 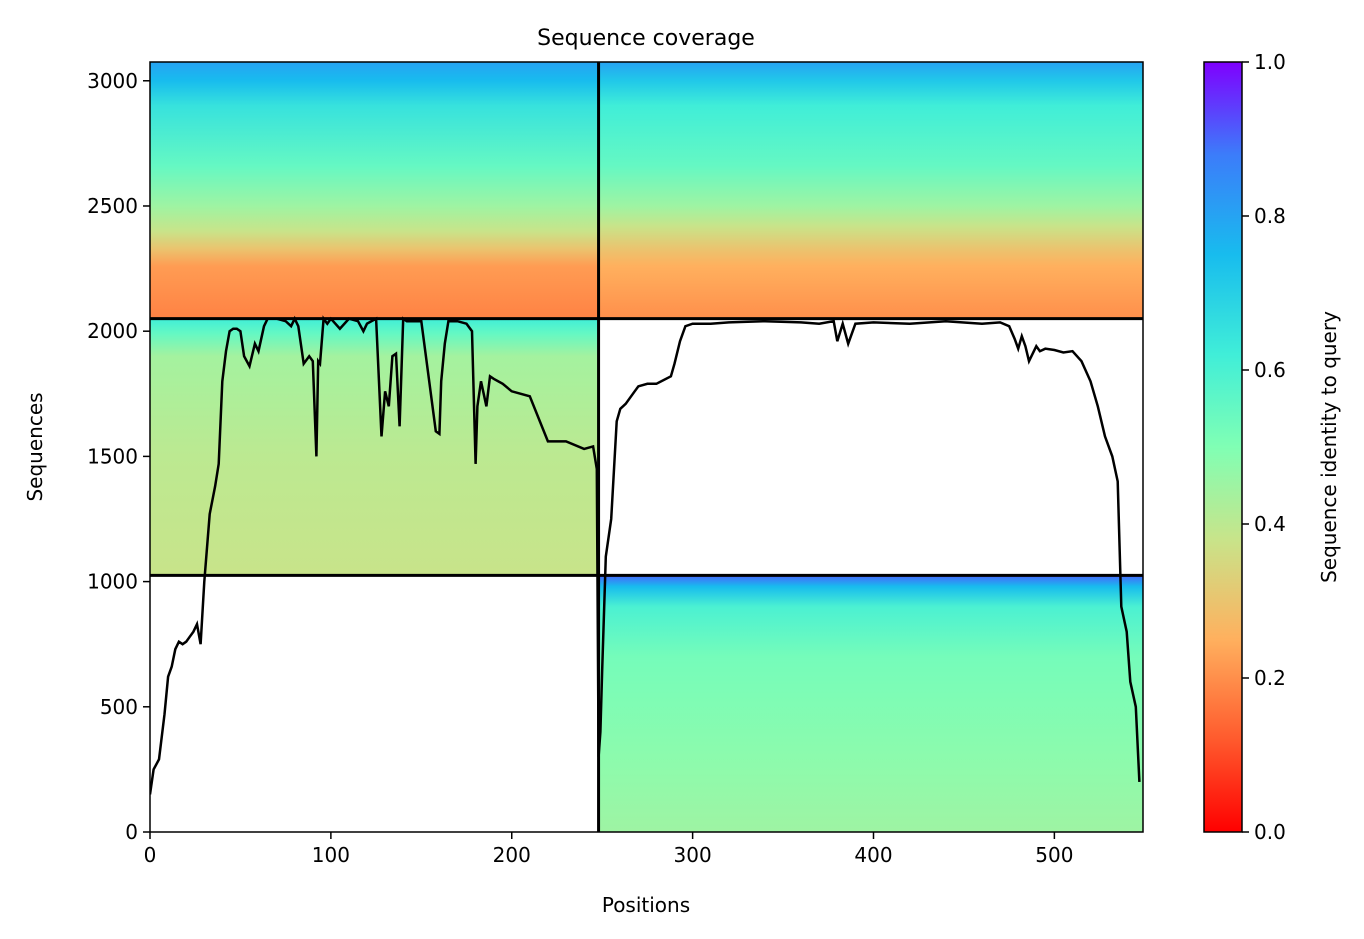 What do you see at coordinates (112, 456) in the screenshot?
I see `y-tick-label: 1500` at bounding box center [112, 456].